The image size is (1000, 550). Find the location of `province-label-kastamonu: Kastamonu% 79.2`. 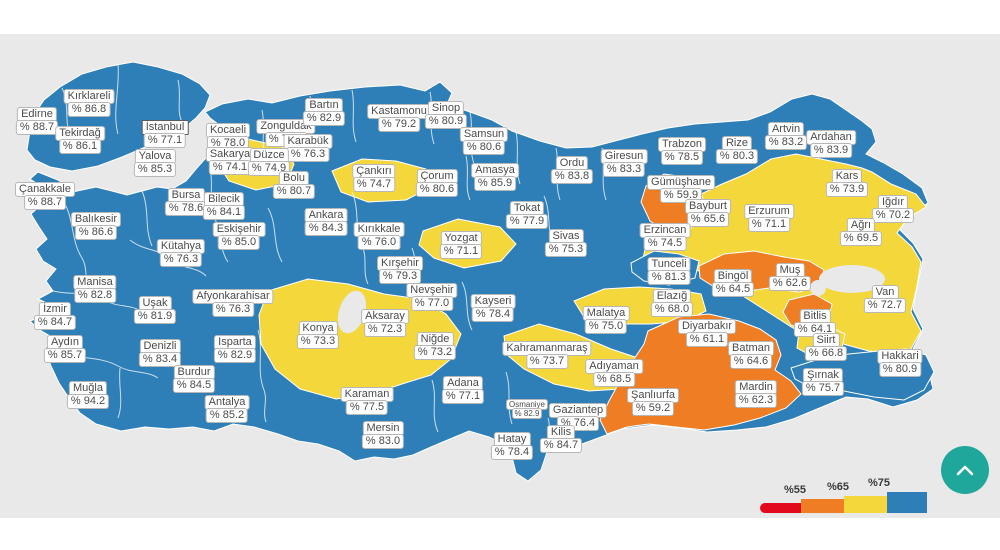

province-label-kastamonu: Kastamonu% 79.2 is located at coordinates (399, 118).